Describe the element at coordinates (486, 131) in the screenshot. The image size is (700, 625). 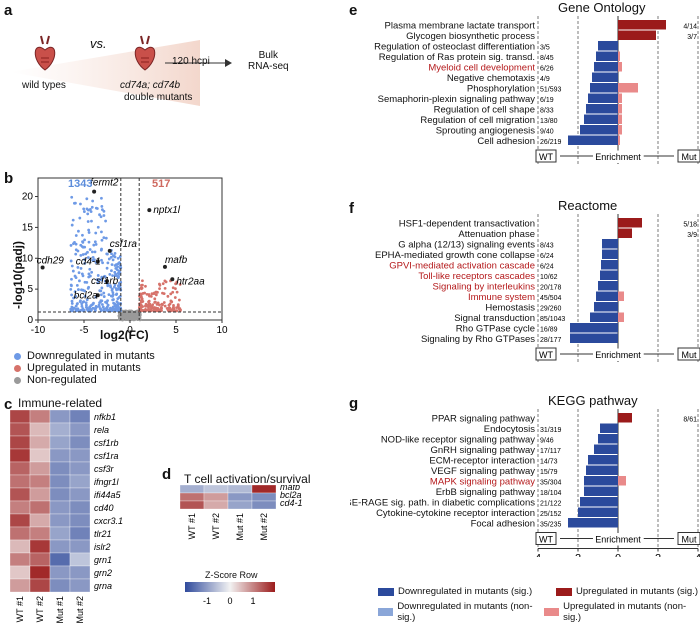
I see `term-label: Sprouting angiogenesis` at that location.